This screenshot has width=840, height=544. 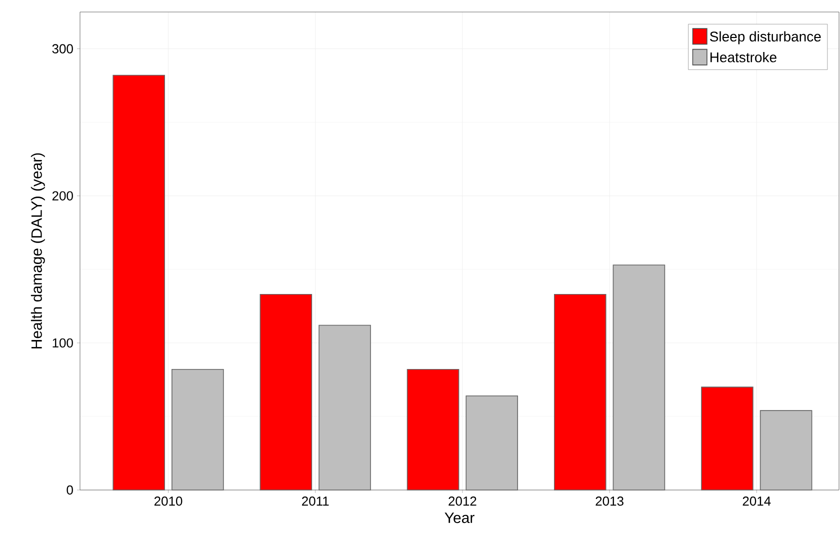 What do you see at coordinates (62, 195) in the screenshot?
I see `y-tick-label: 200` at bounding box center [62, 195].